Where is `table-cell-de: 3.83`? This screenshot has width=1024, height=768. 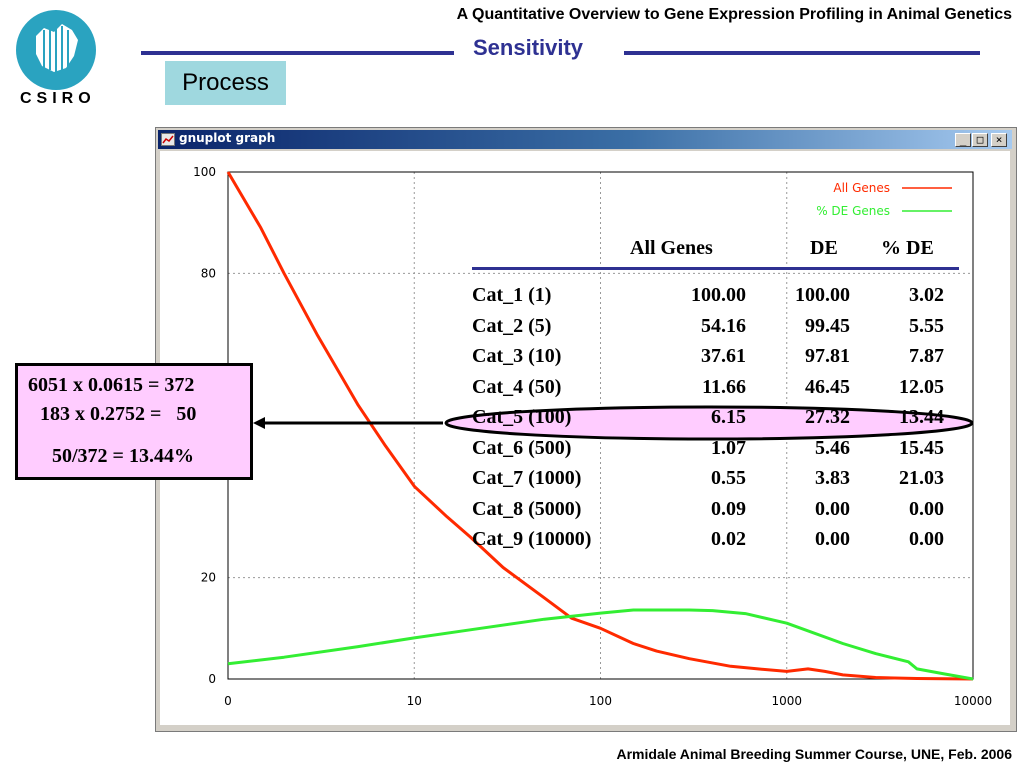
table-cell-de: 3.83 is located at coordinates (832, 478).